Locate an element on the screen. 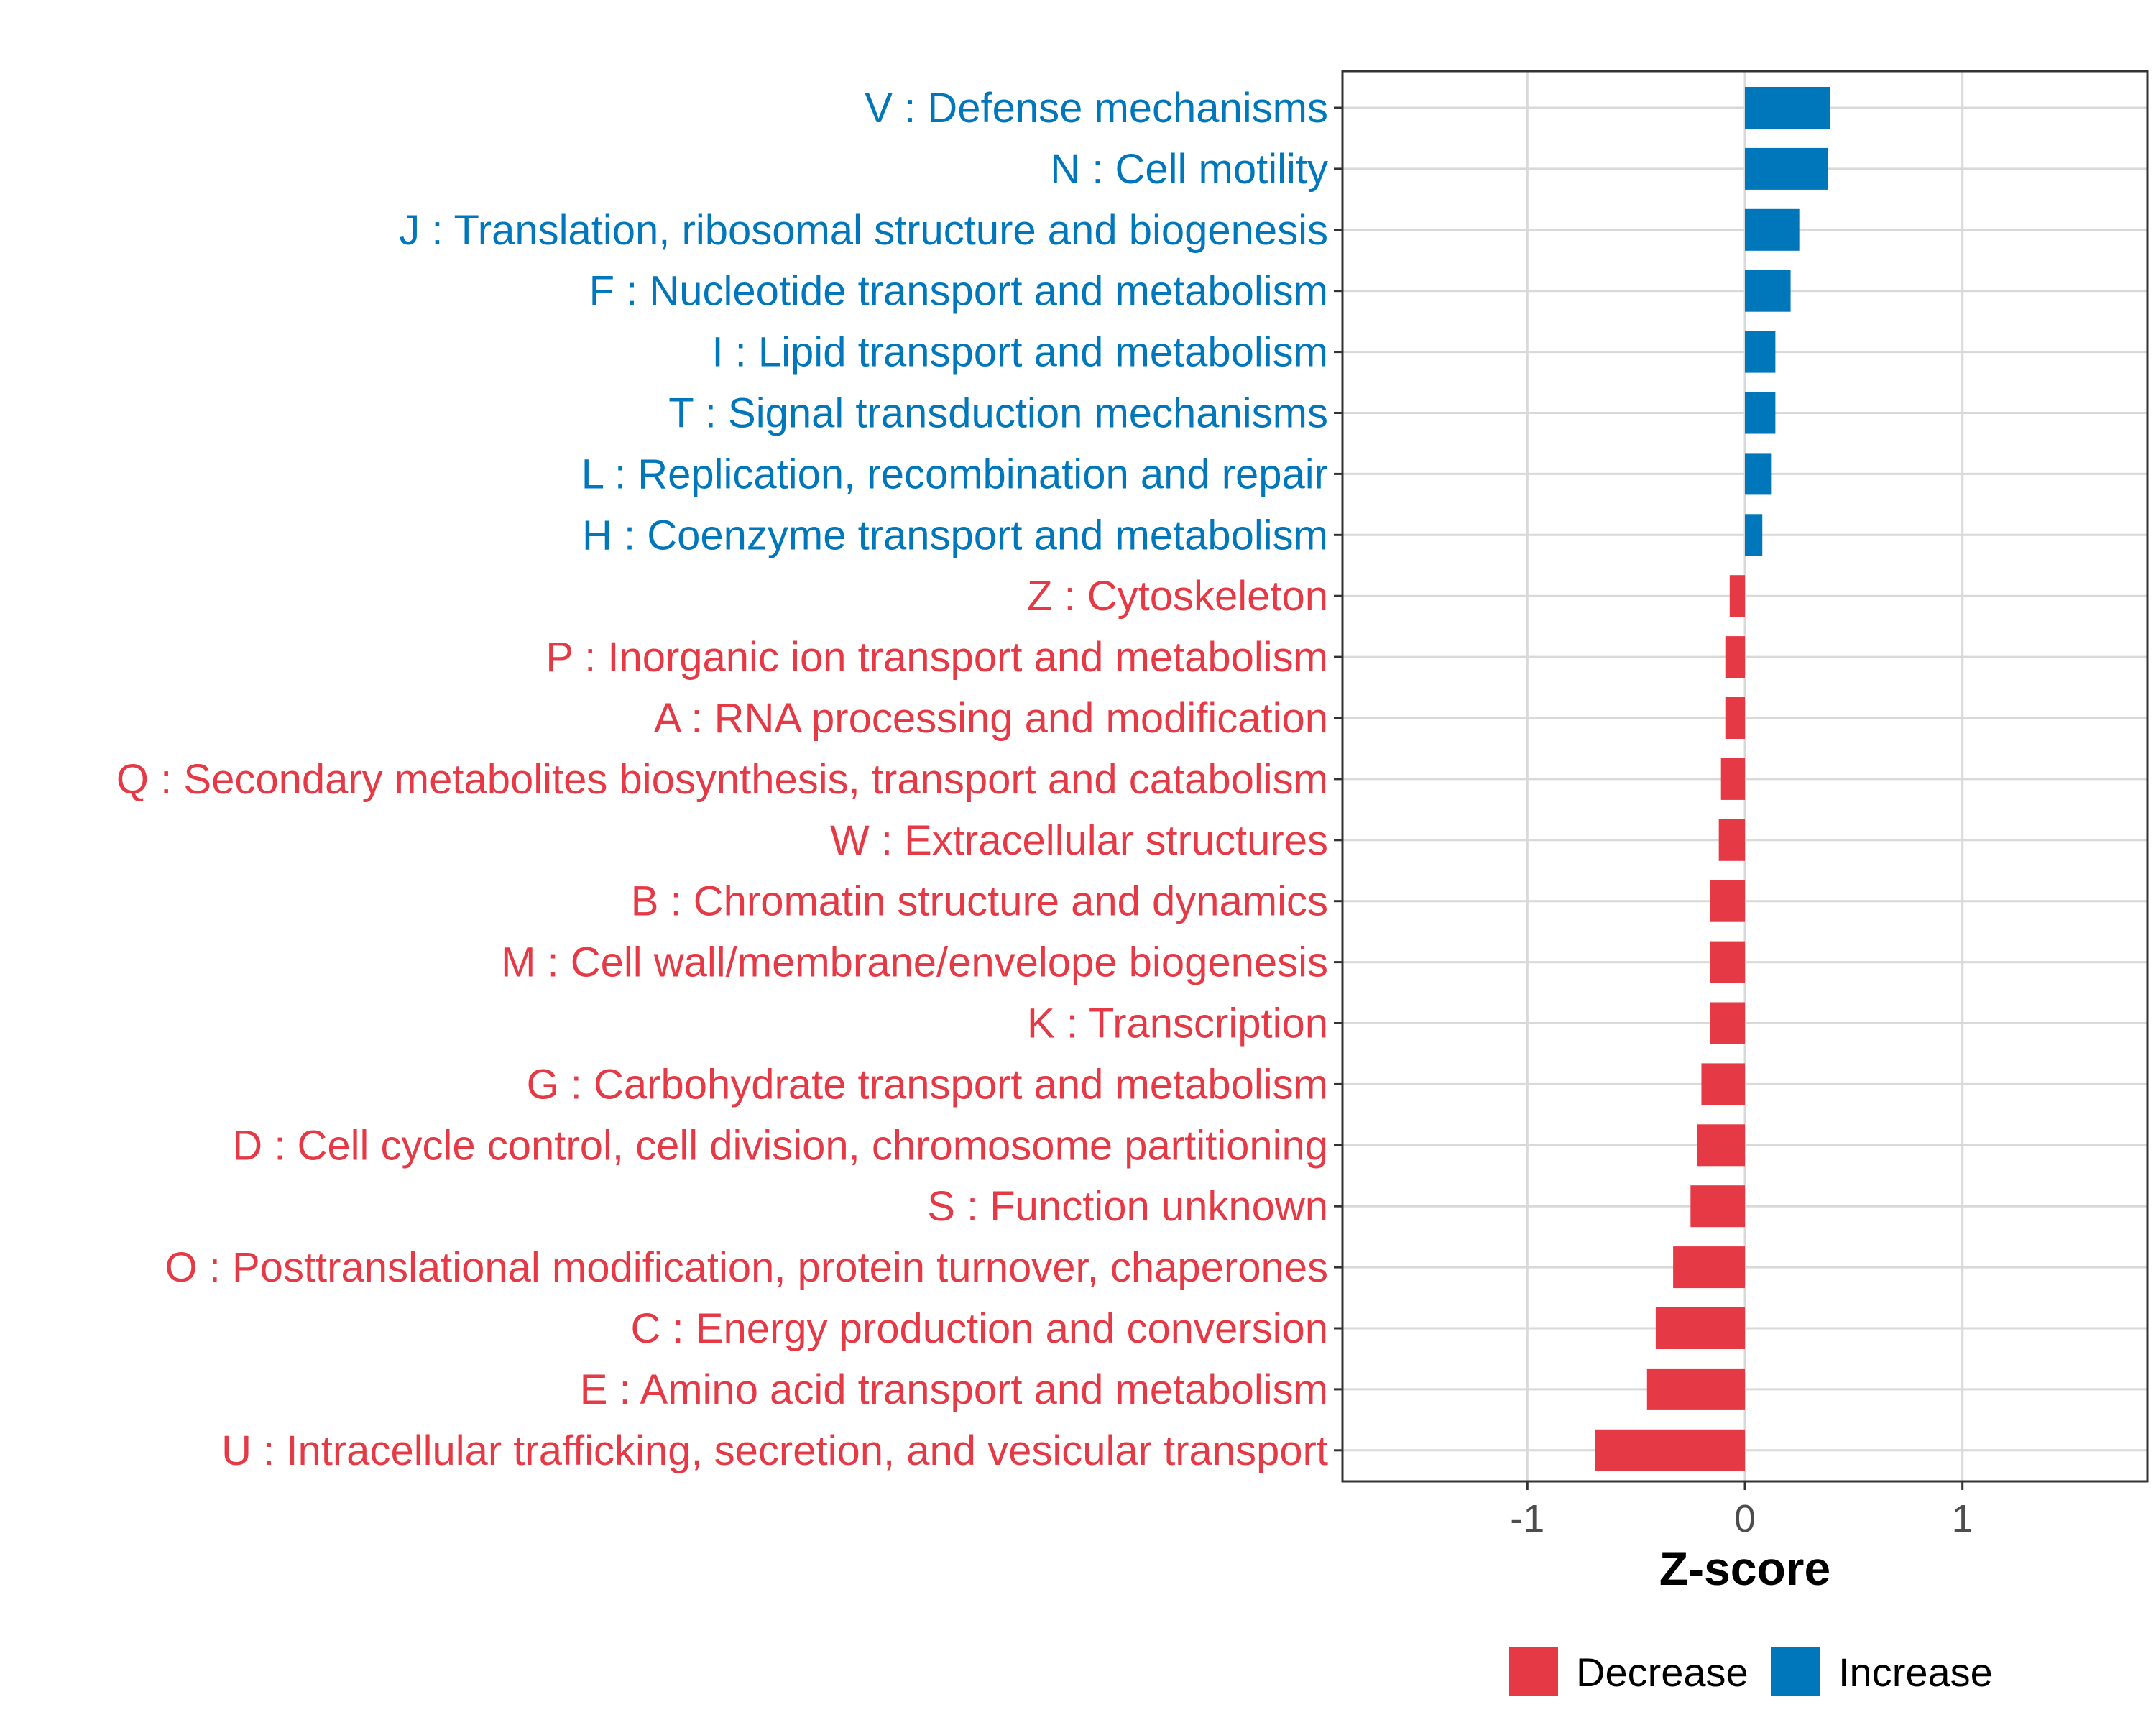  x-tick-label: 1 is located at coordinates (1963, 1518).